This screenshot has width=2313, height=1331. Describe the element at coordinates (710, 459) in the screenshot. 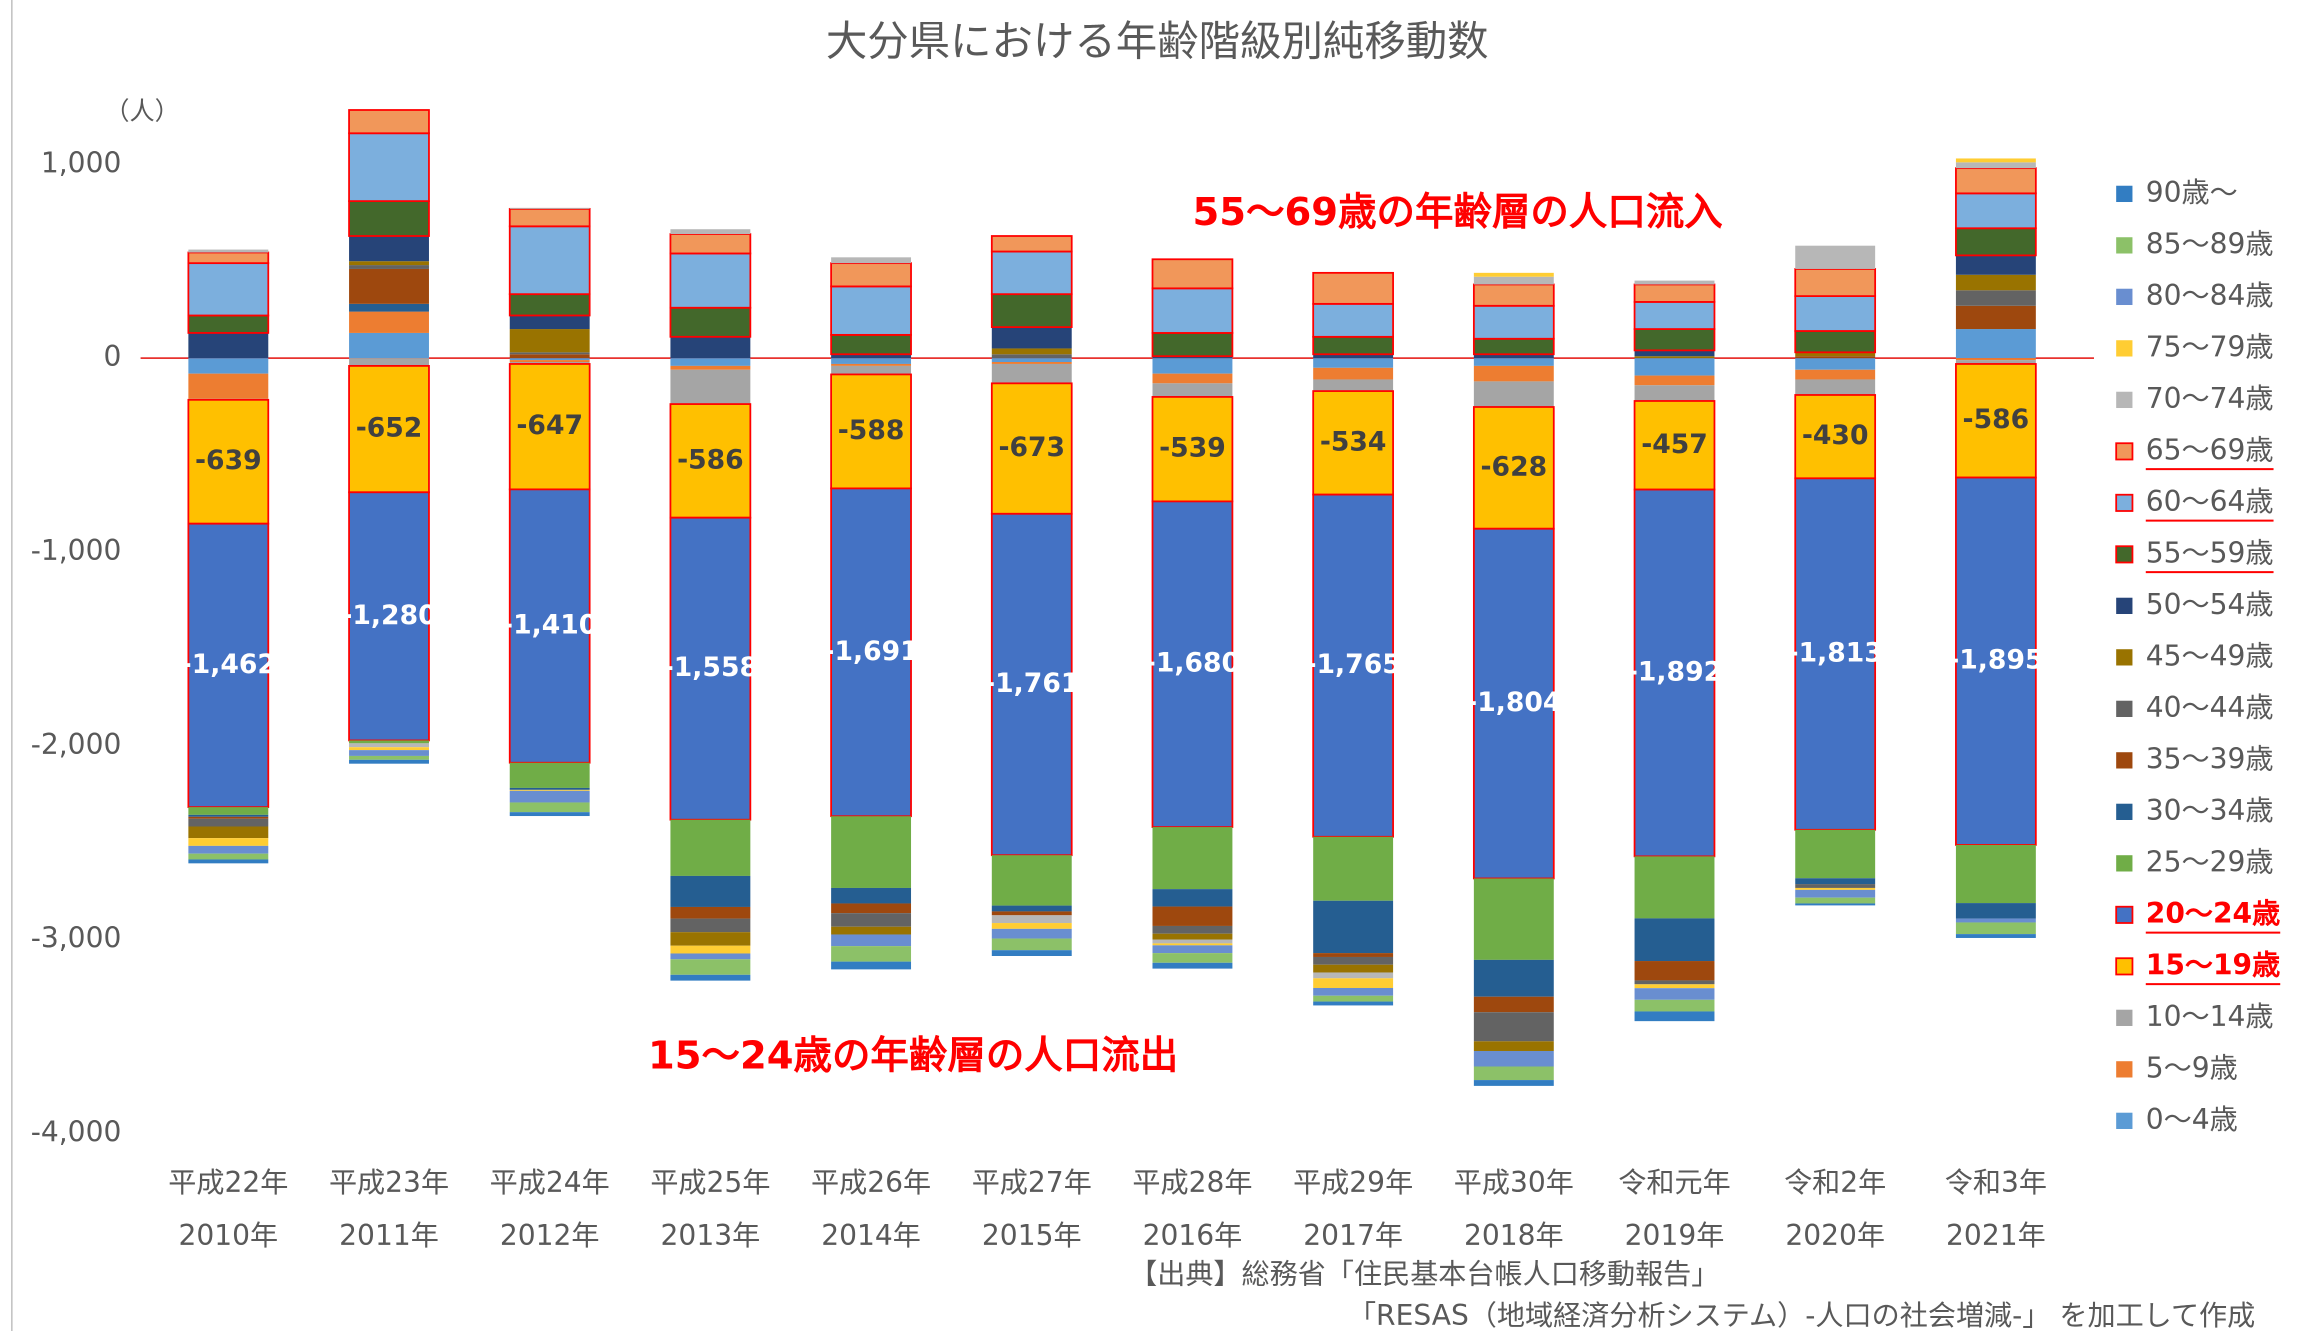

I see `data-label: -586` at that location.